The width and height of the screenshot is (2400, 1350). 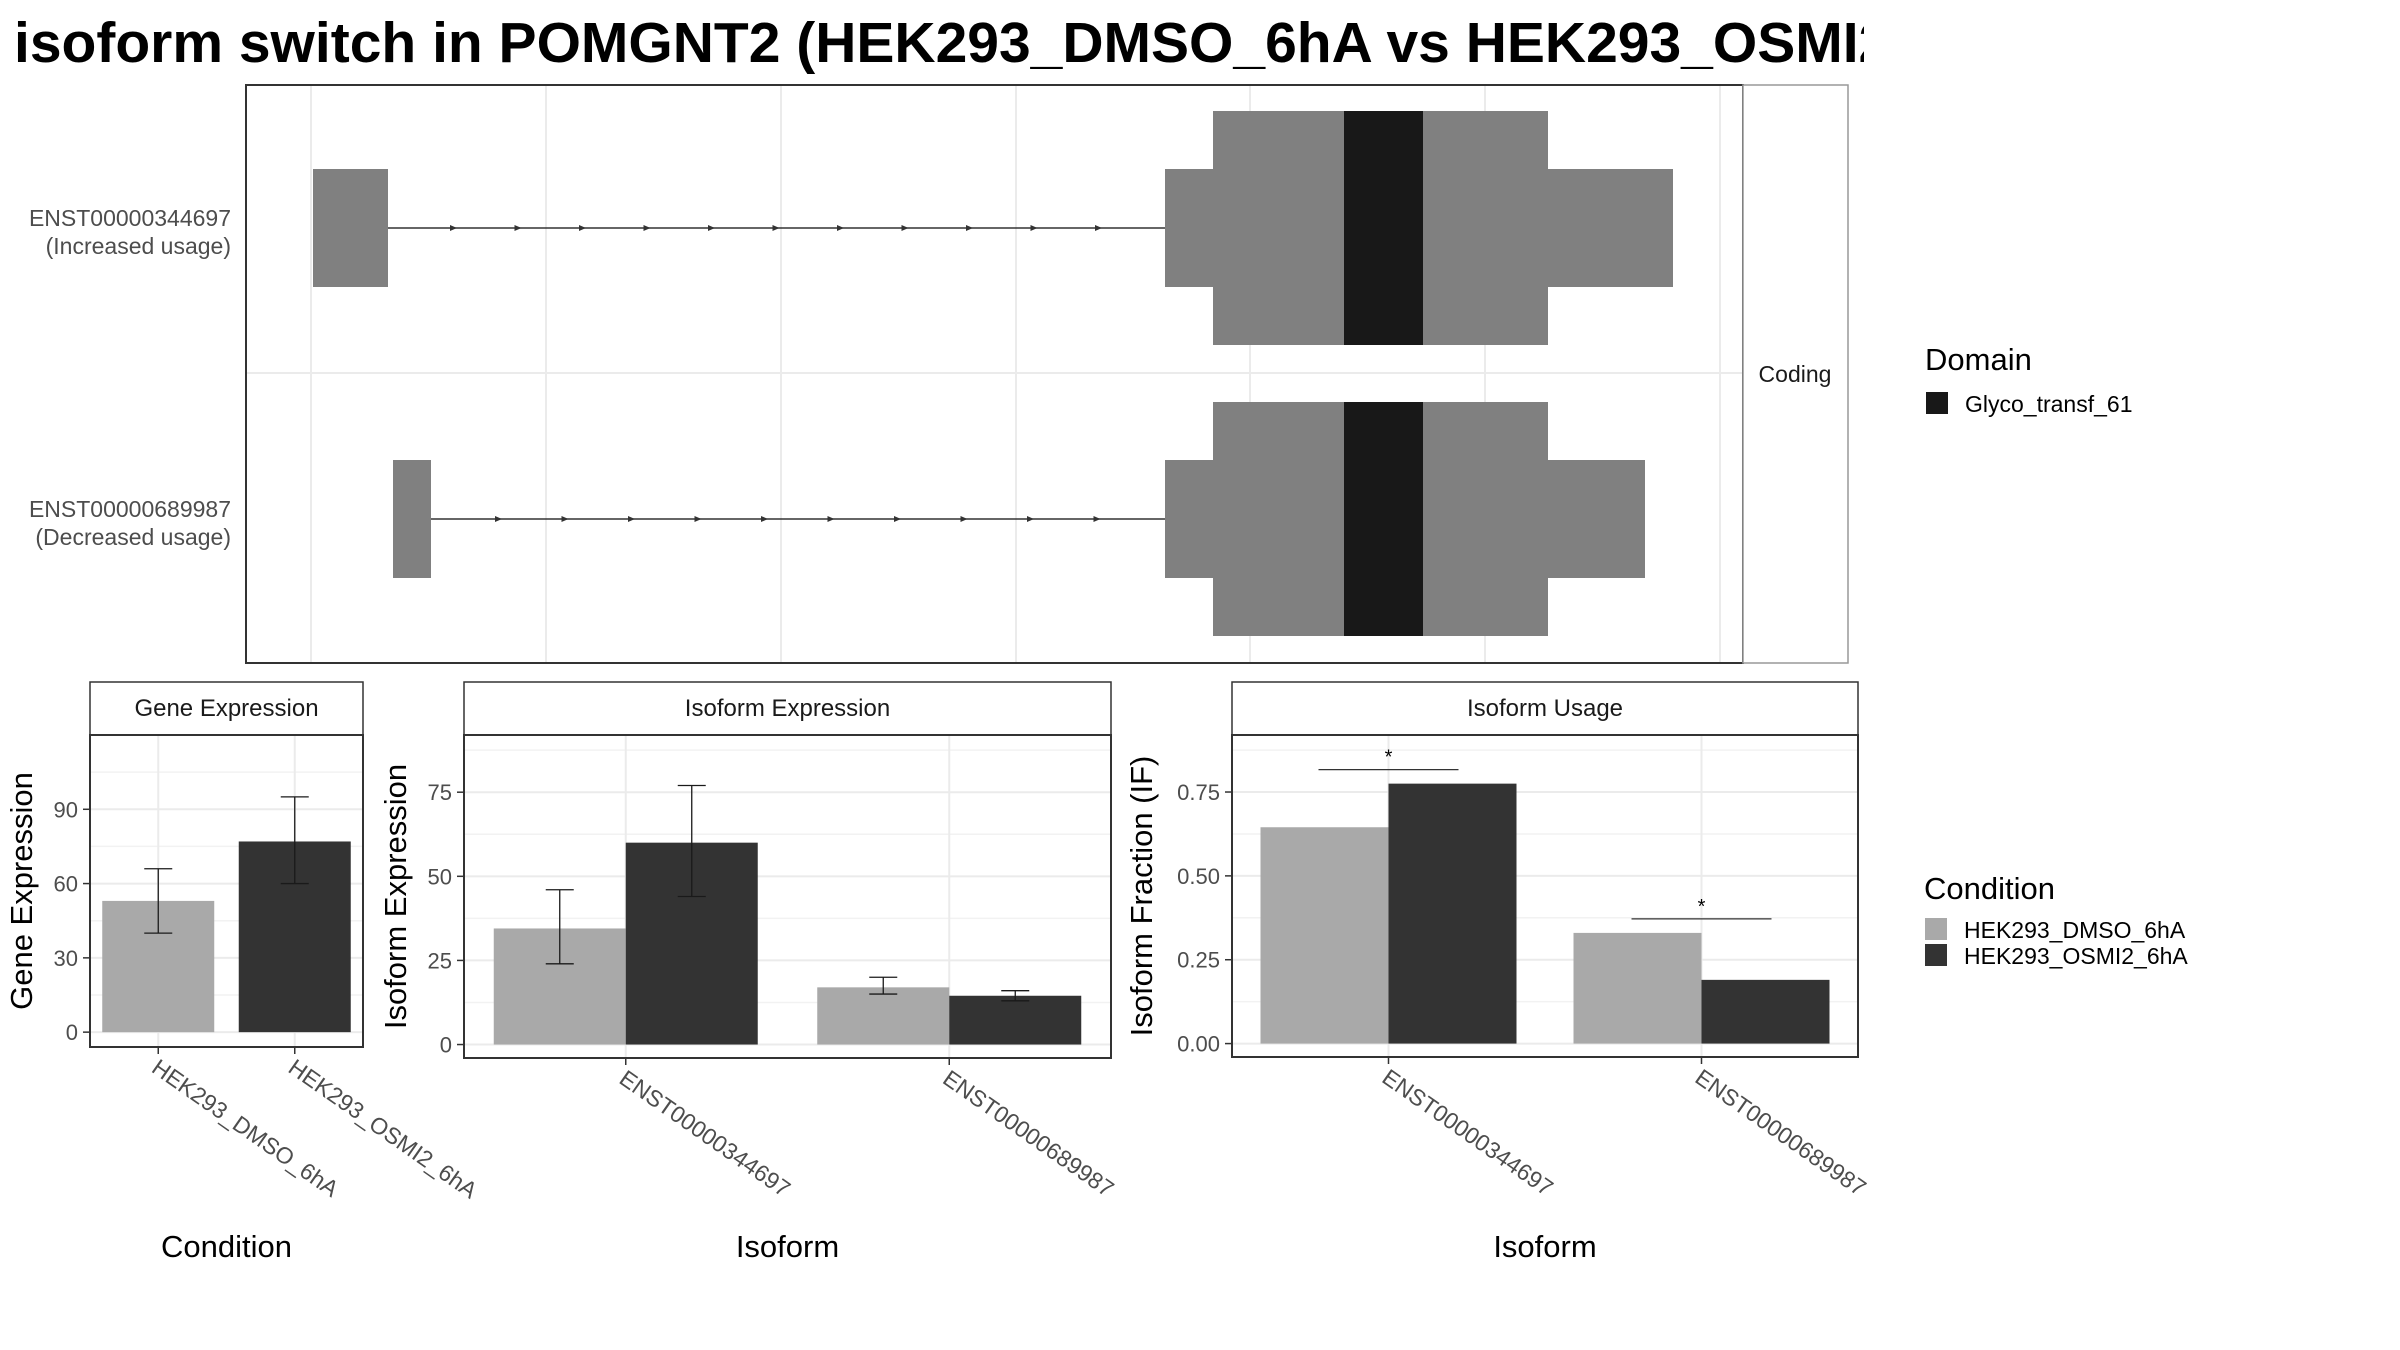 I want to click on y-tick-label: 0.25, so click(x=1198, y=960).